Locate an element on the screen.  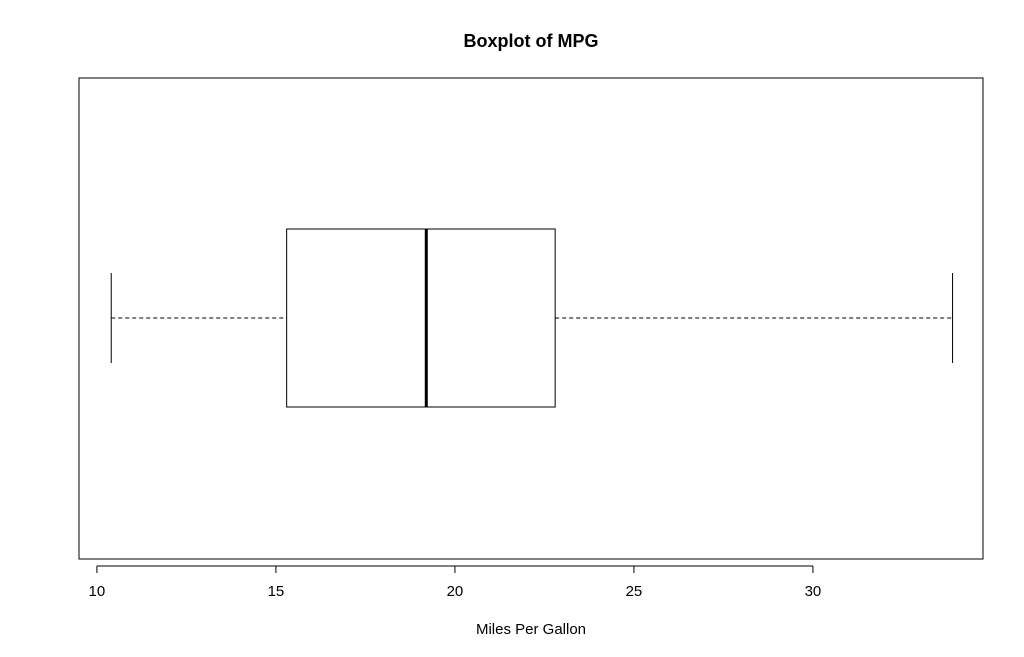
x-tick-label: 10 is located at coordinates (97, 591).